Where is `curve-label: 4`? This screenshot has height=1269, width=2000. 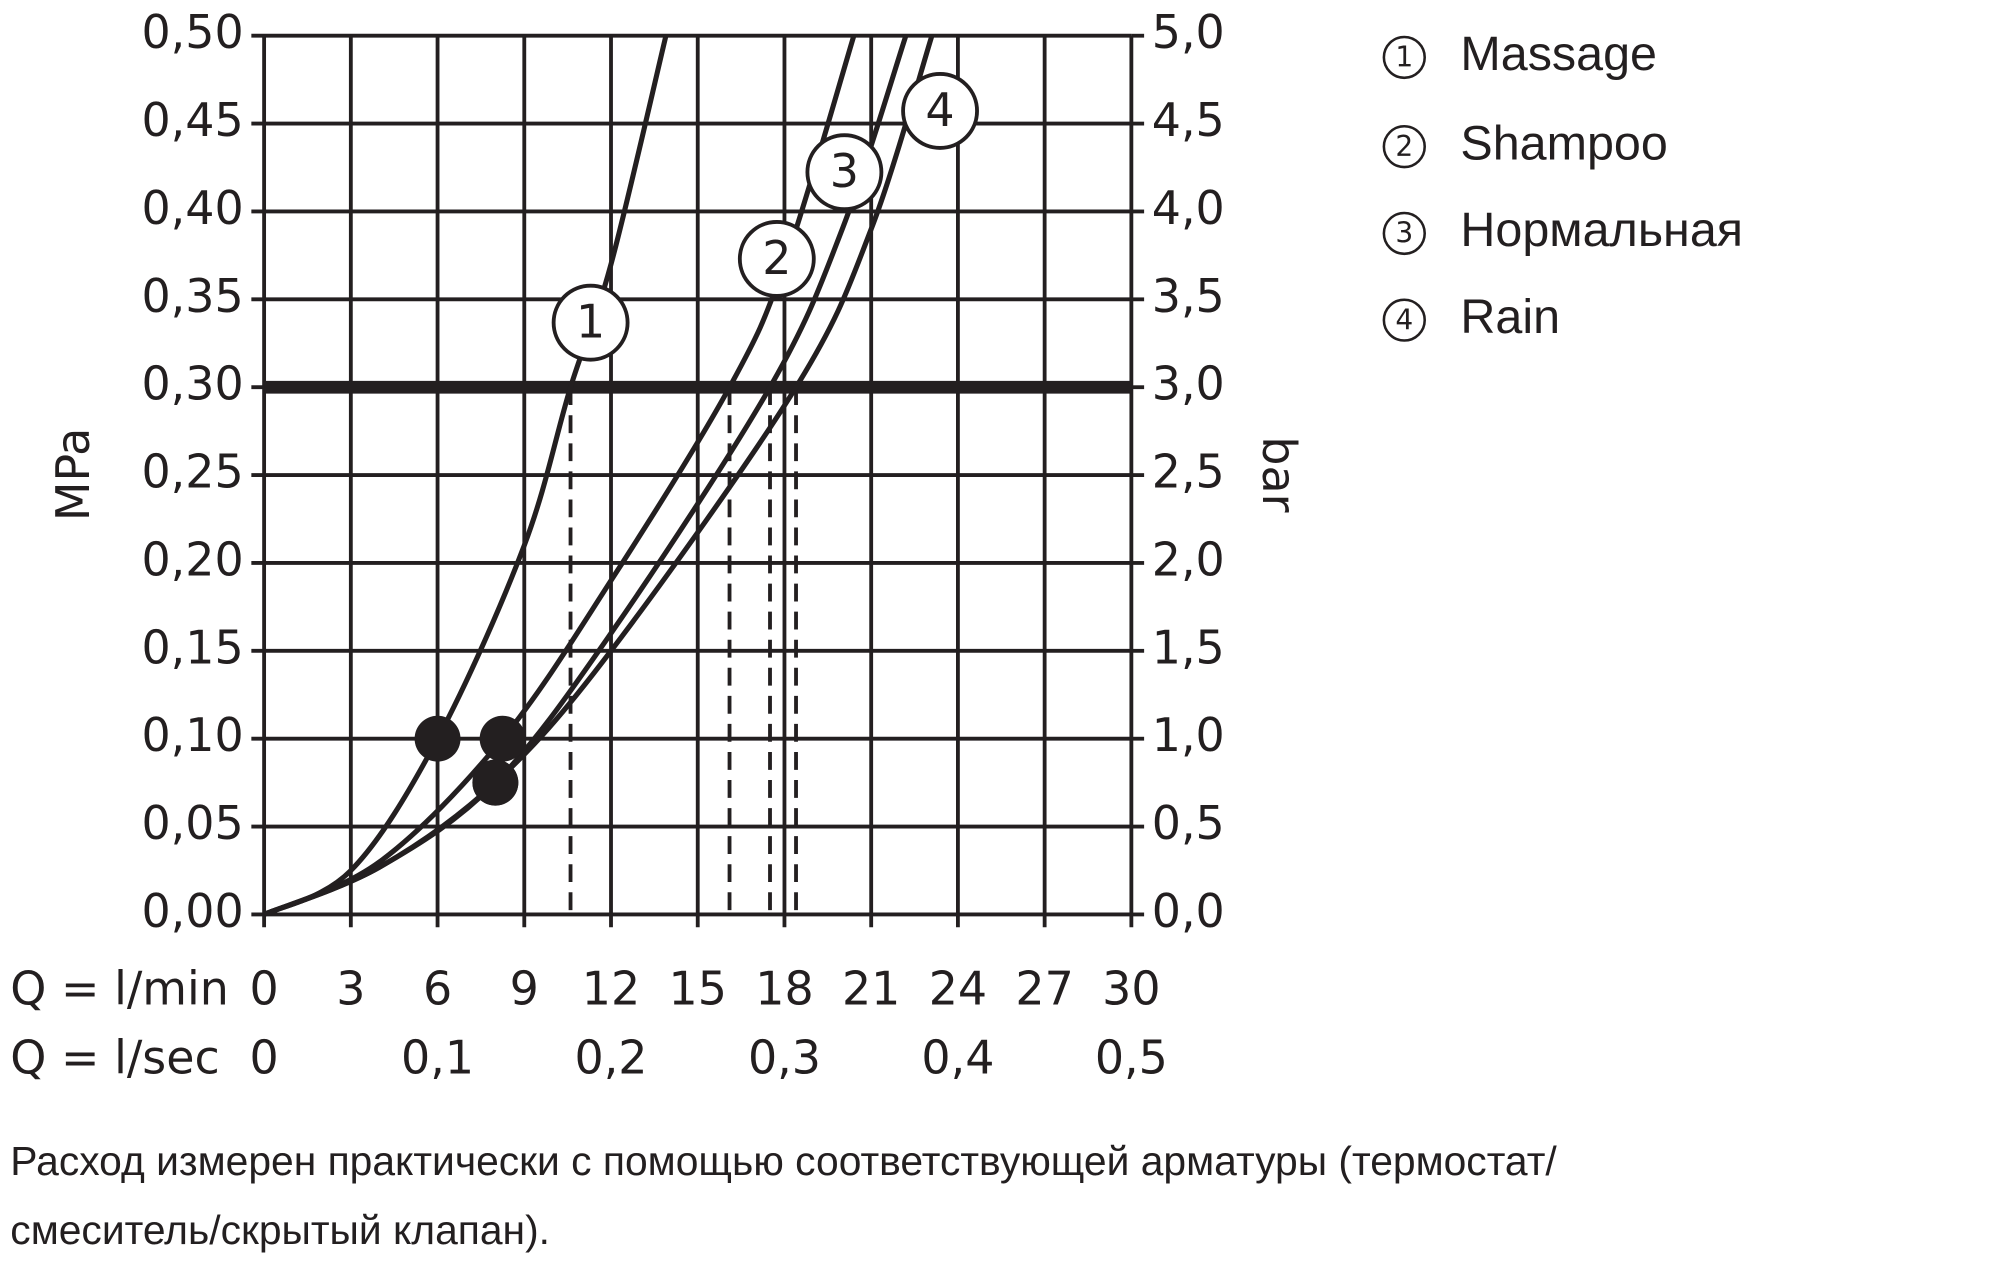 curve-label: 4 is located at coordinates (939, 110).